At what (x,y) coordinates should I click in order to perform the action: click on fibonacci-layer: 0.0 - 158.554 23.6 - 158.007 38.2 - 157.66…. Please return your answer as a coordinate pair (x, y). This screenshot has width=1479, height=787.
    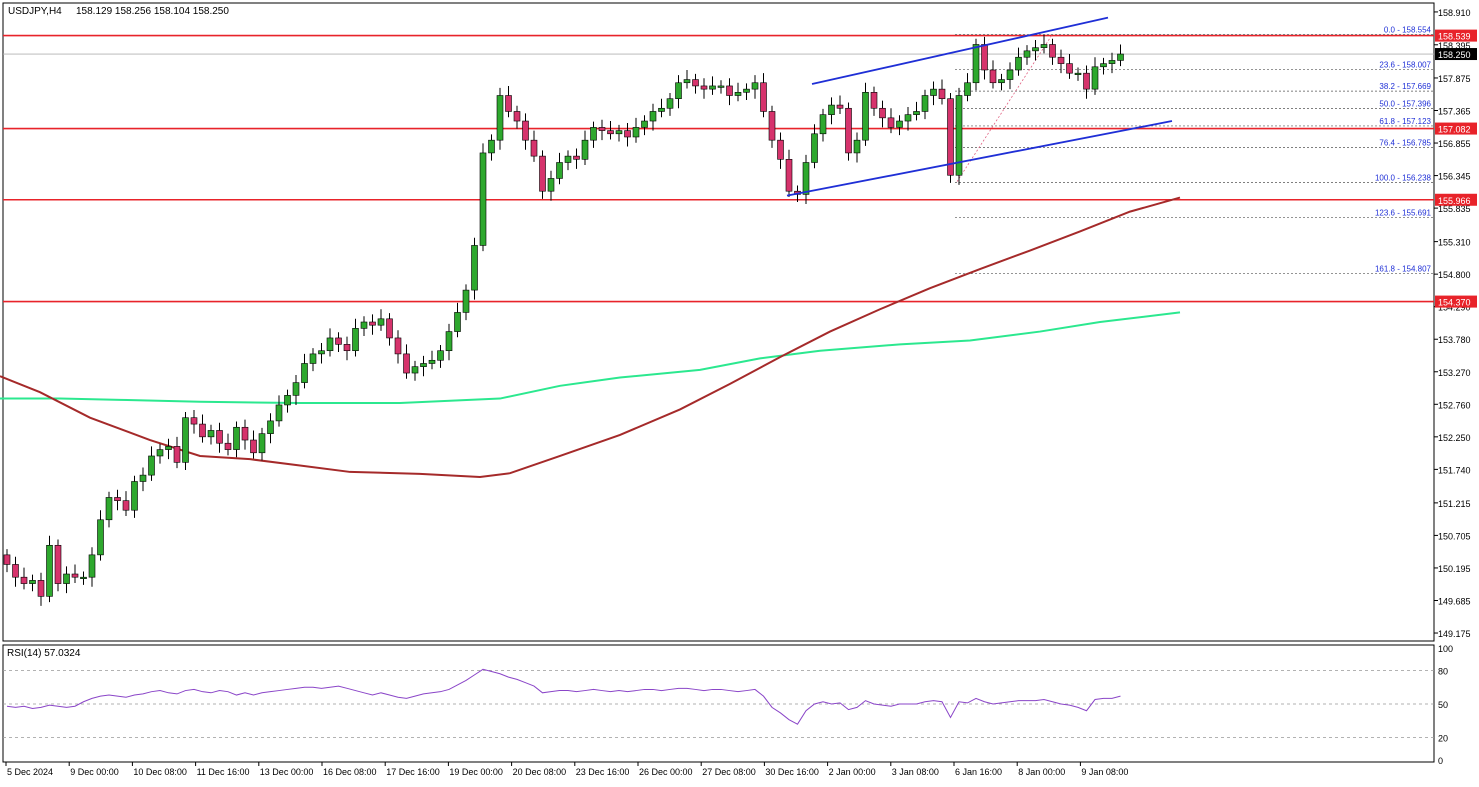
    Looking at the image, I should click on (1194, 150).